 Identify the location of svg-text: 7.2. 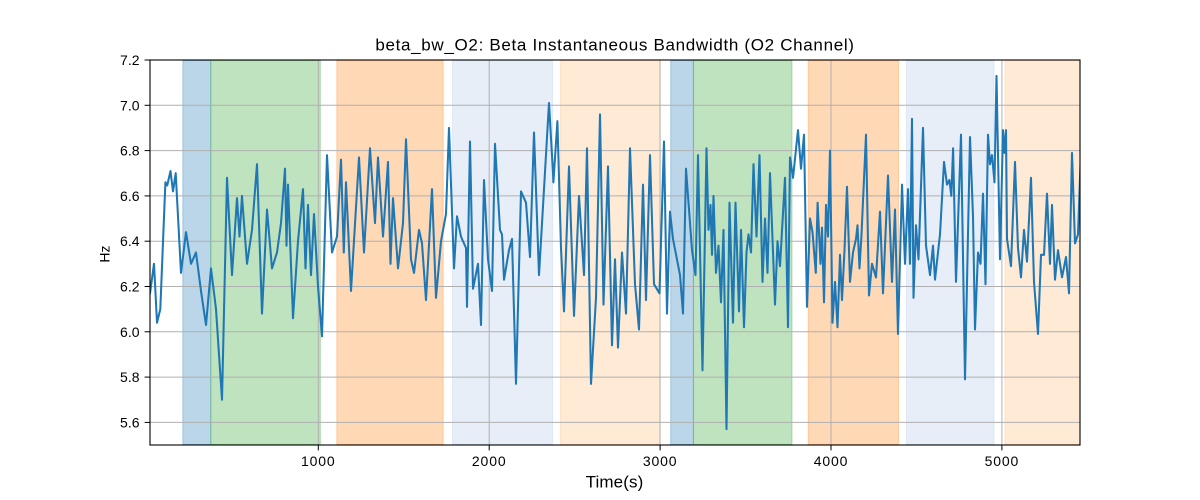
(130, 60).